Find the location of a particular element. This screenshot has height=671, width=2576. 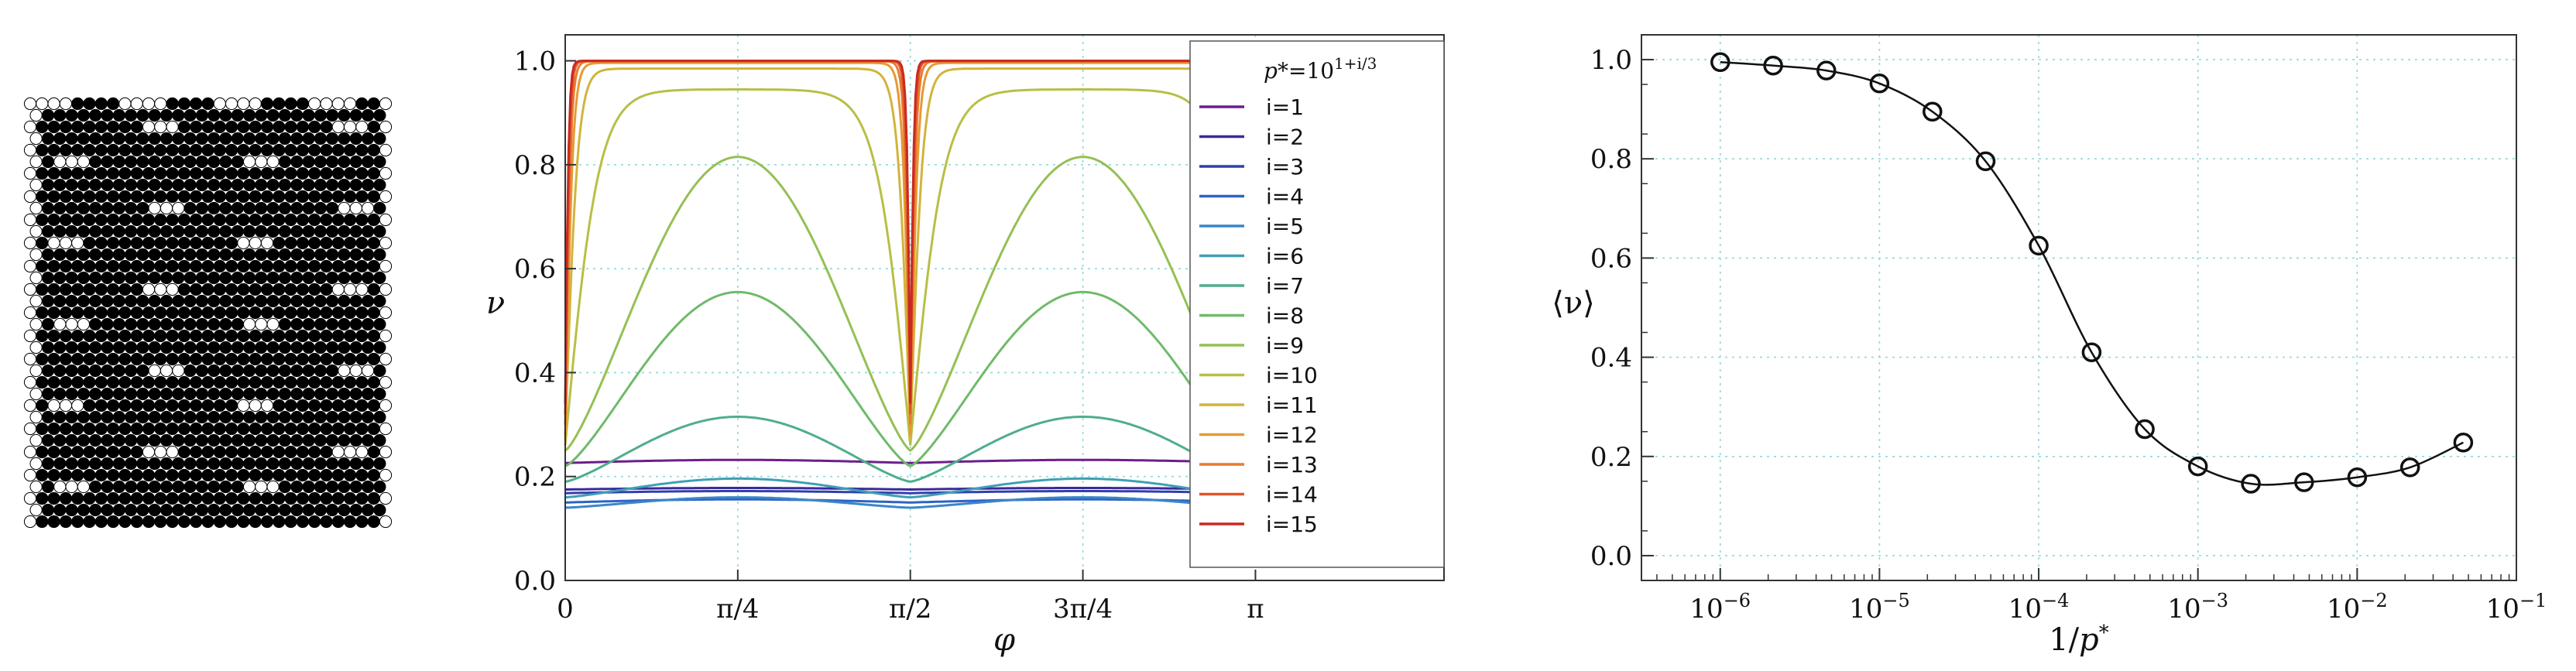

nu-xtick-label: π/2 is located at coordinates (910, 609).